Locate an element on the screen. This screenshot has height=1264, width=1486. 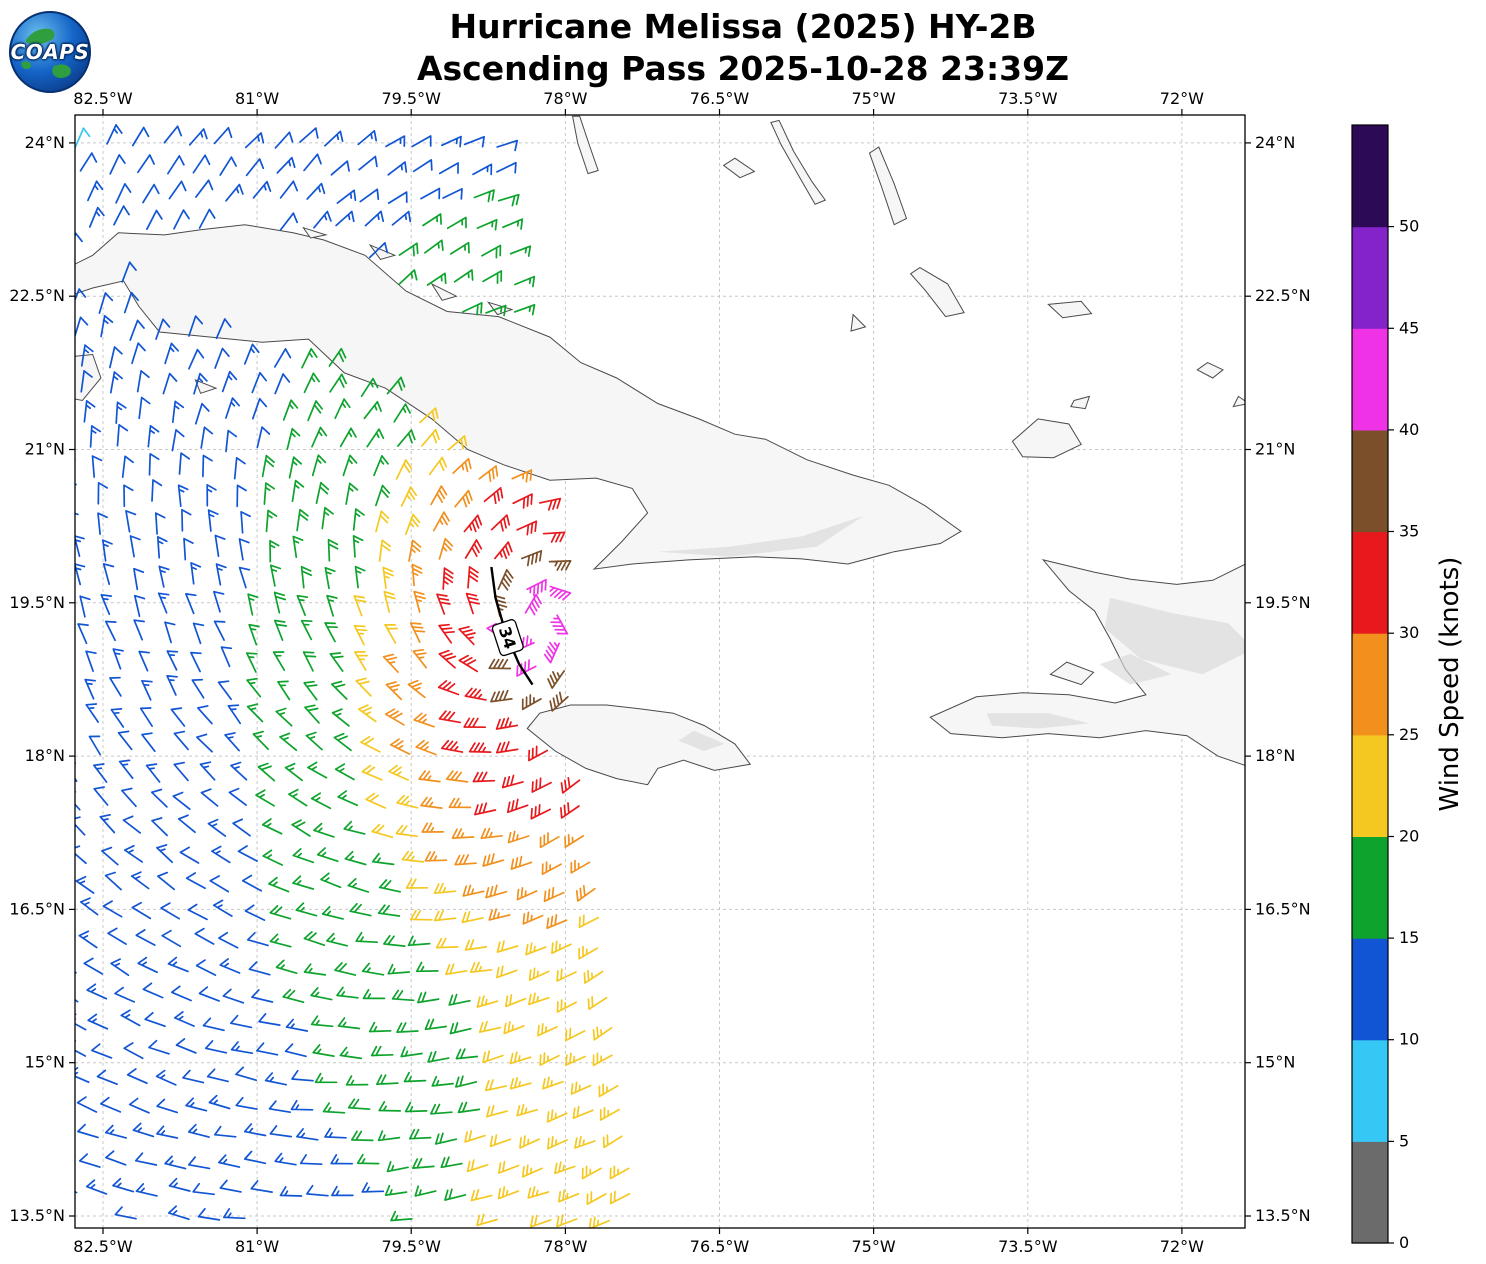
coastline-gonave is located at coordinates (1072, 673).